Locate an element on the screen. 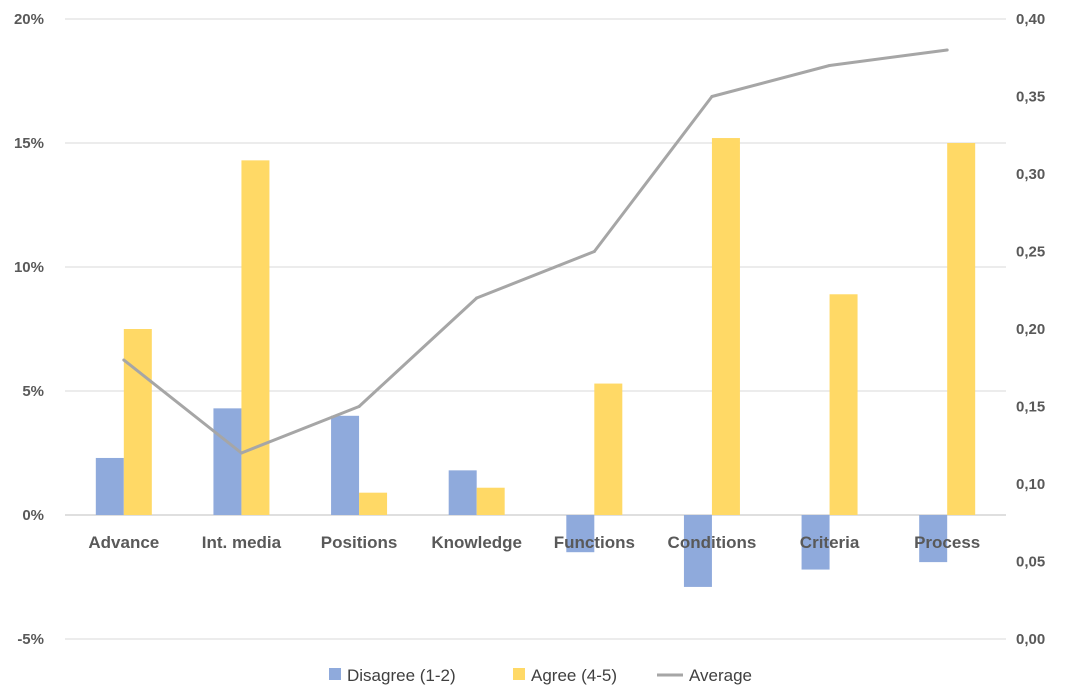  category-label: Process is located at coordinates (947, 542).